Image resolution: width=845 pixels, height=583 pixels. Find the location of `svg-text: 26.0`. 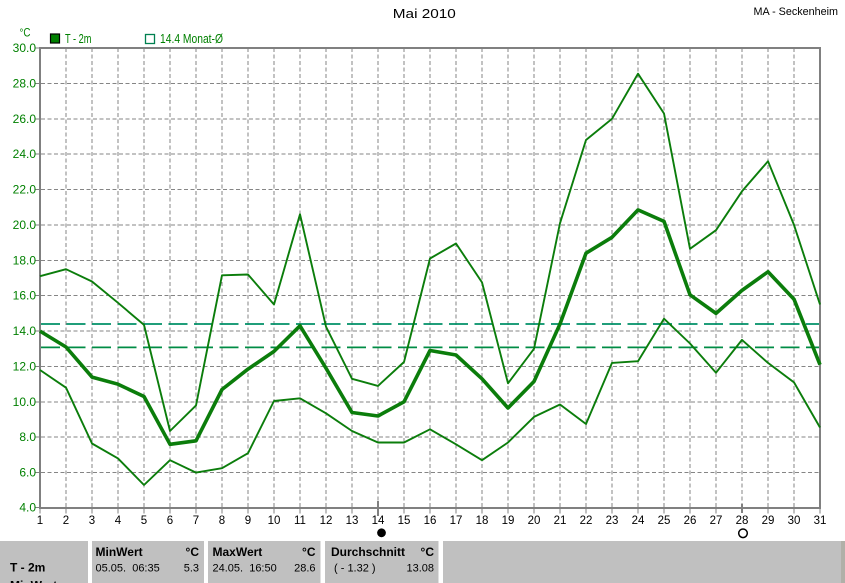

svg-text: 26.0 is located at coordinates (25, 119).